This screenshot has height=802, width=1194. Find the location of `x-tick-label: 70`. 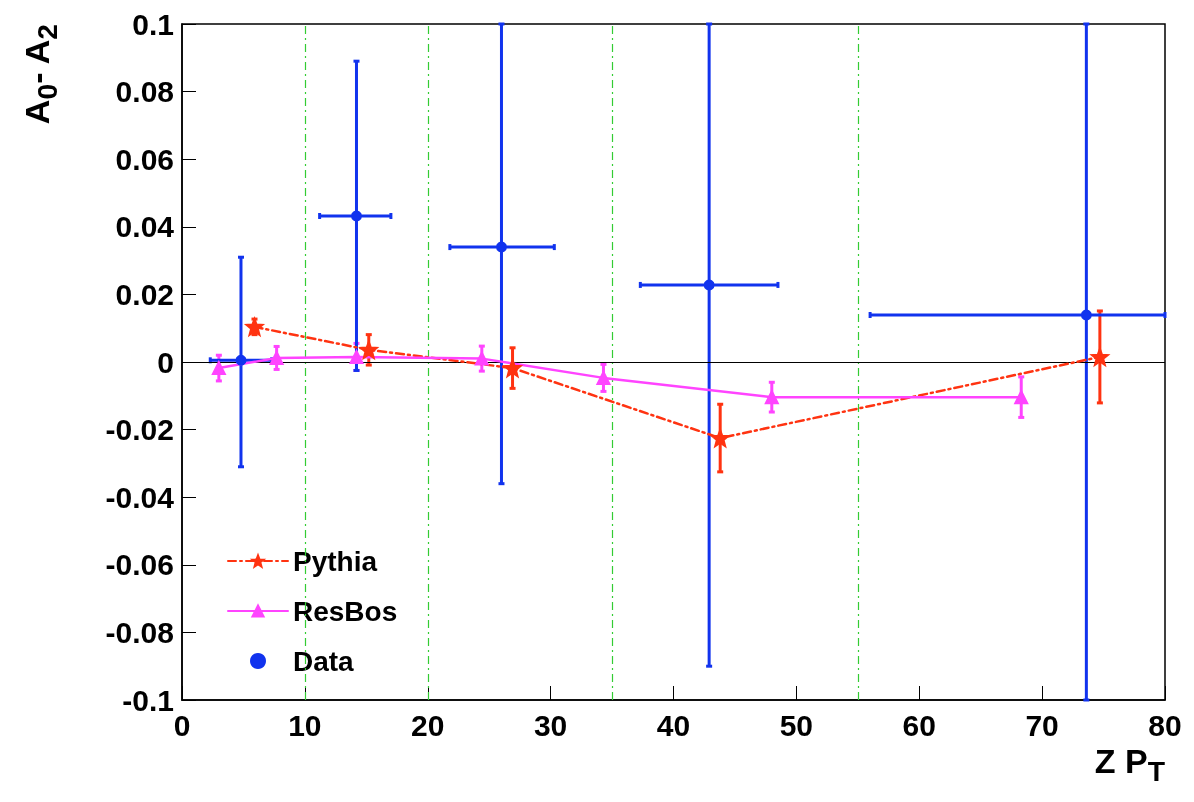

x-tick-label: 70 is located at coordinates (1042, 725).